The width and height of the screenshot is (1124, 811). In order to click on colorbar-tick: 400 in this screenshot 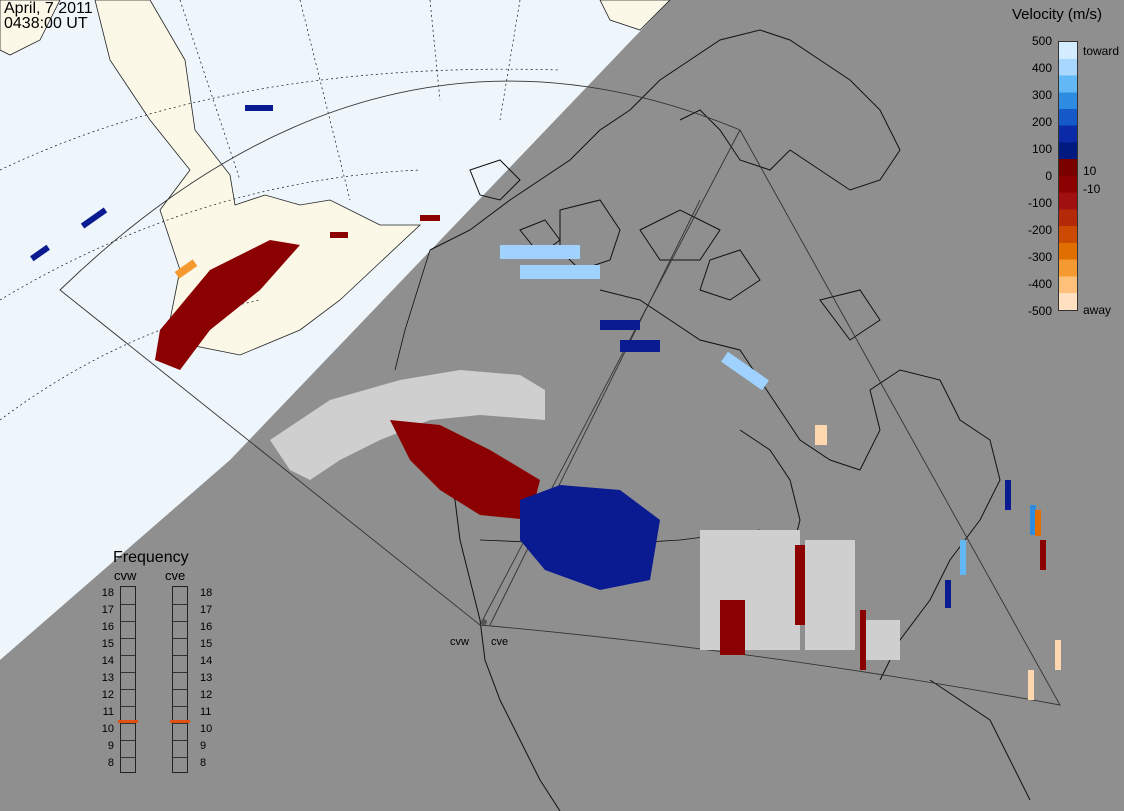, I will do `click(1041, 68)`.